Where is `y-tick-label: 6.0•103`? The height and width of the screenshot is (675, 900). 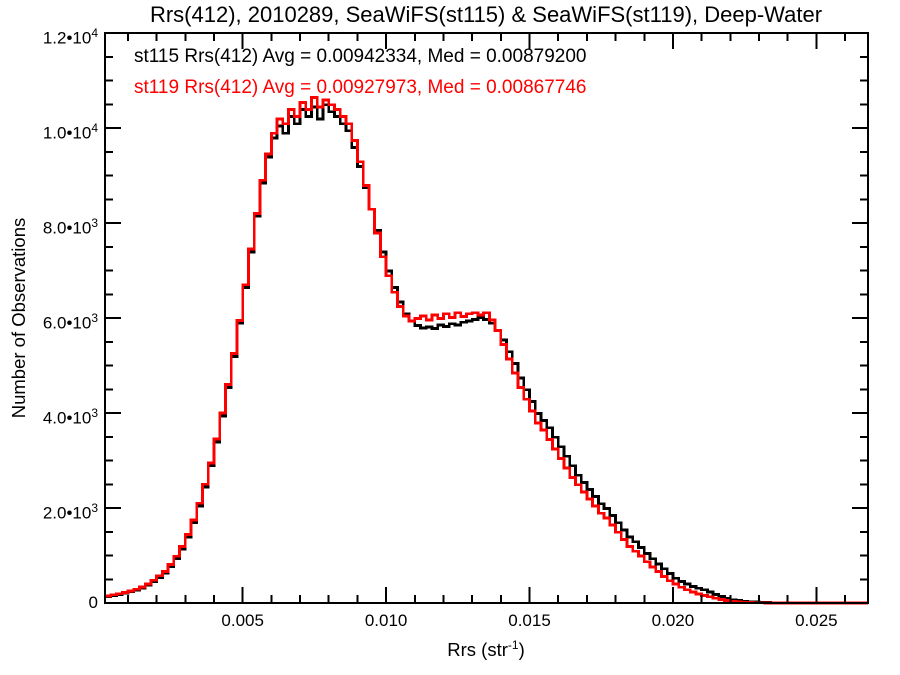
y-tick-label: 6.0•103 is located at coordinates (70, 322).